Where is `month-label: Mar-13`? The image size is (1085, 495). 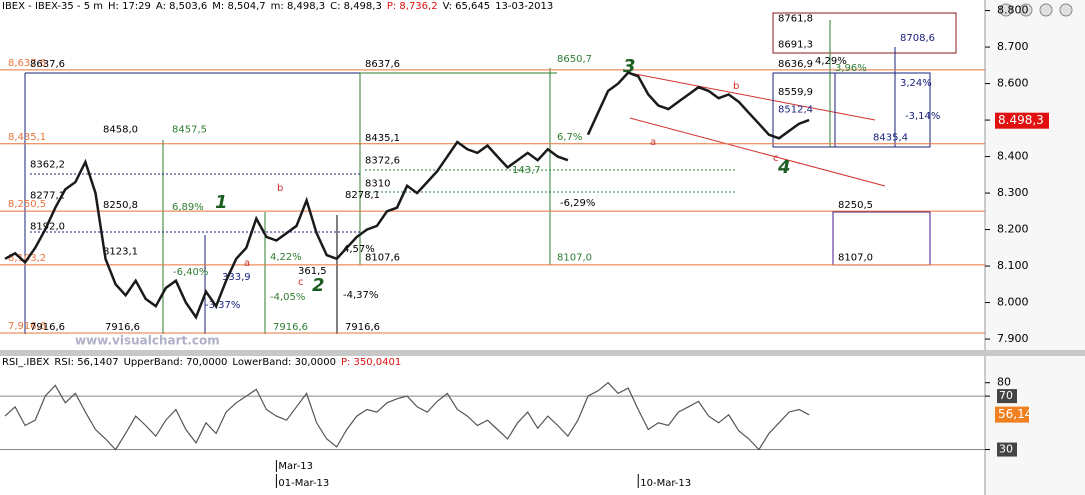
month-label: Mar-13 is located at coordinates (295, 466).